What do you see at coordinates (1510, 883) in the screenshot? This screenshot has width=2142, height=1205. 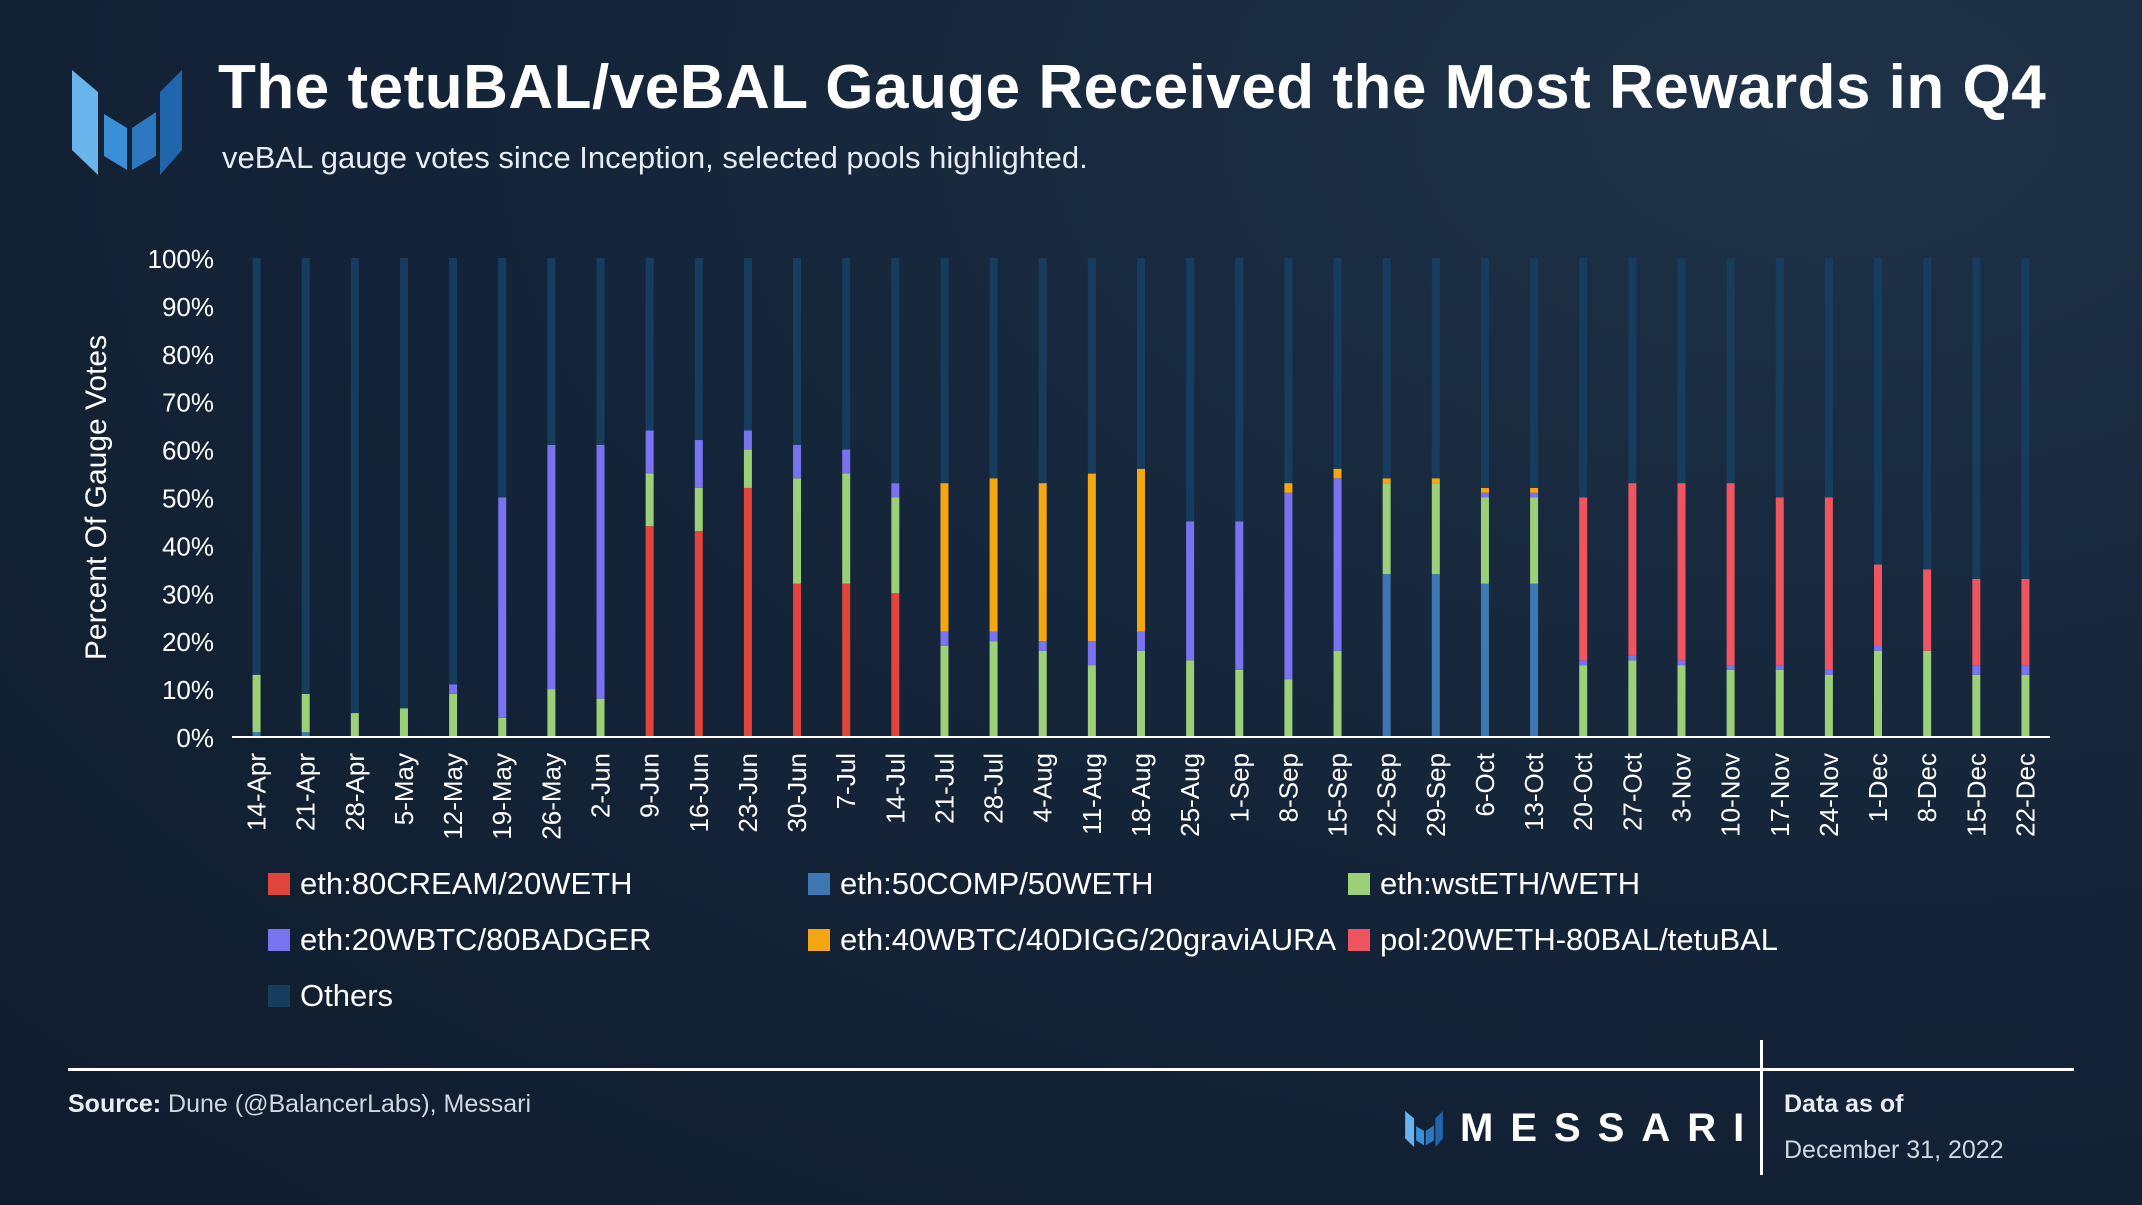 I see `legend-label: eth:wstETH/WETH` at bounding box center [1510, 883].